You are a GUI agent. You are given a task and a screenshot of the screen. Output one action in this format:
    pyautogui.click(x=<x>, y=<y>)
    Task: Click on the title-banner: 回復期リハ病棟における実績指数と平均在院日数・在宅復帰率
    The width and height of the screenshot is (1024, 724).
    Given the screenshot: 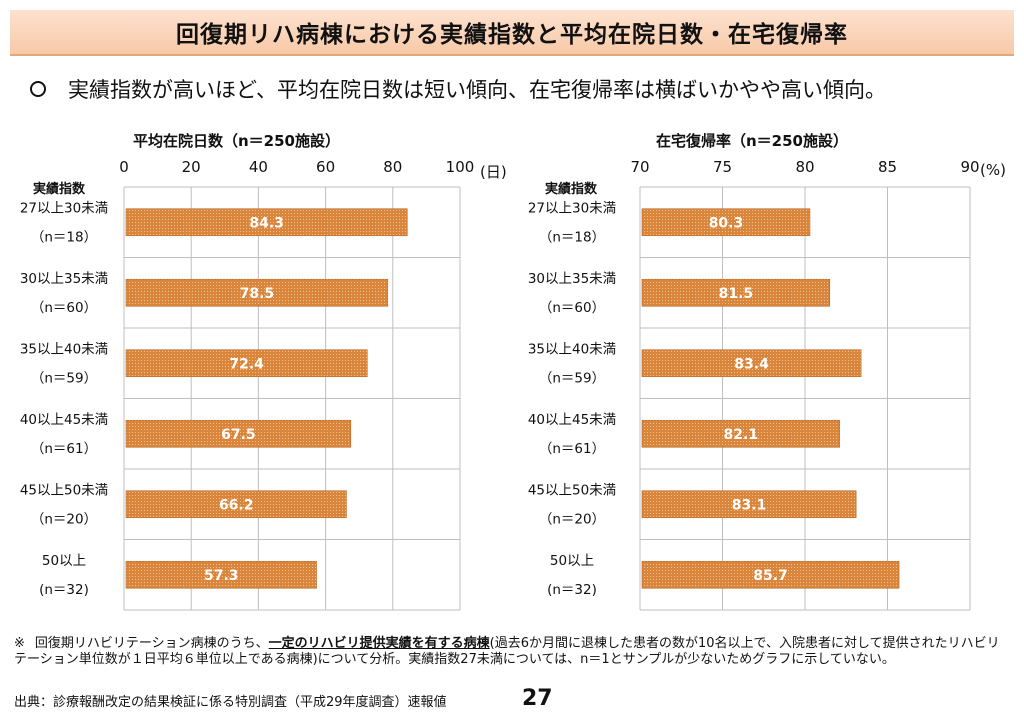 What is the action you would take?
    pyautogui.click(x=512, y=33)
    